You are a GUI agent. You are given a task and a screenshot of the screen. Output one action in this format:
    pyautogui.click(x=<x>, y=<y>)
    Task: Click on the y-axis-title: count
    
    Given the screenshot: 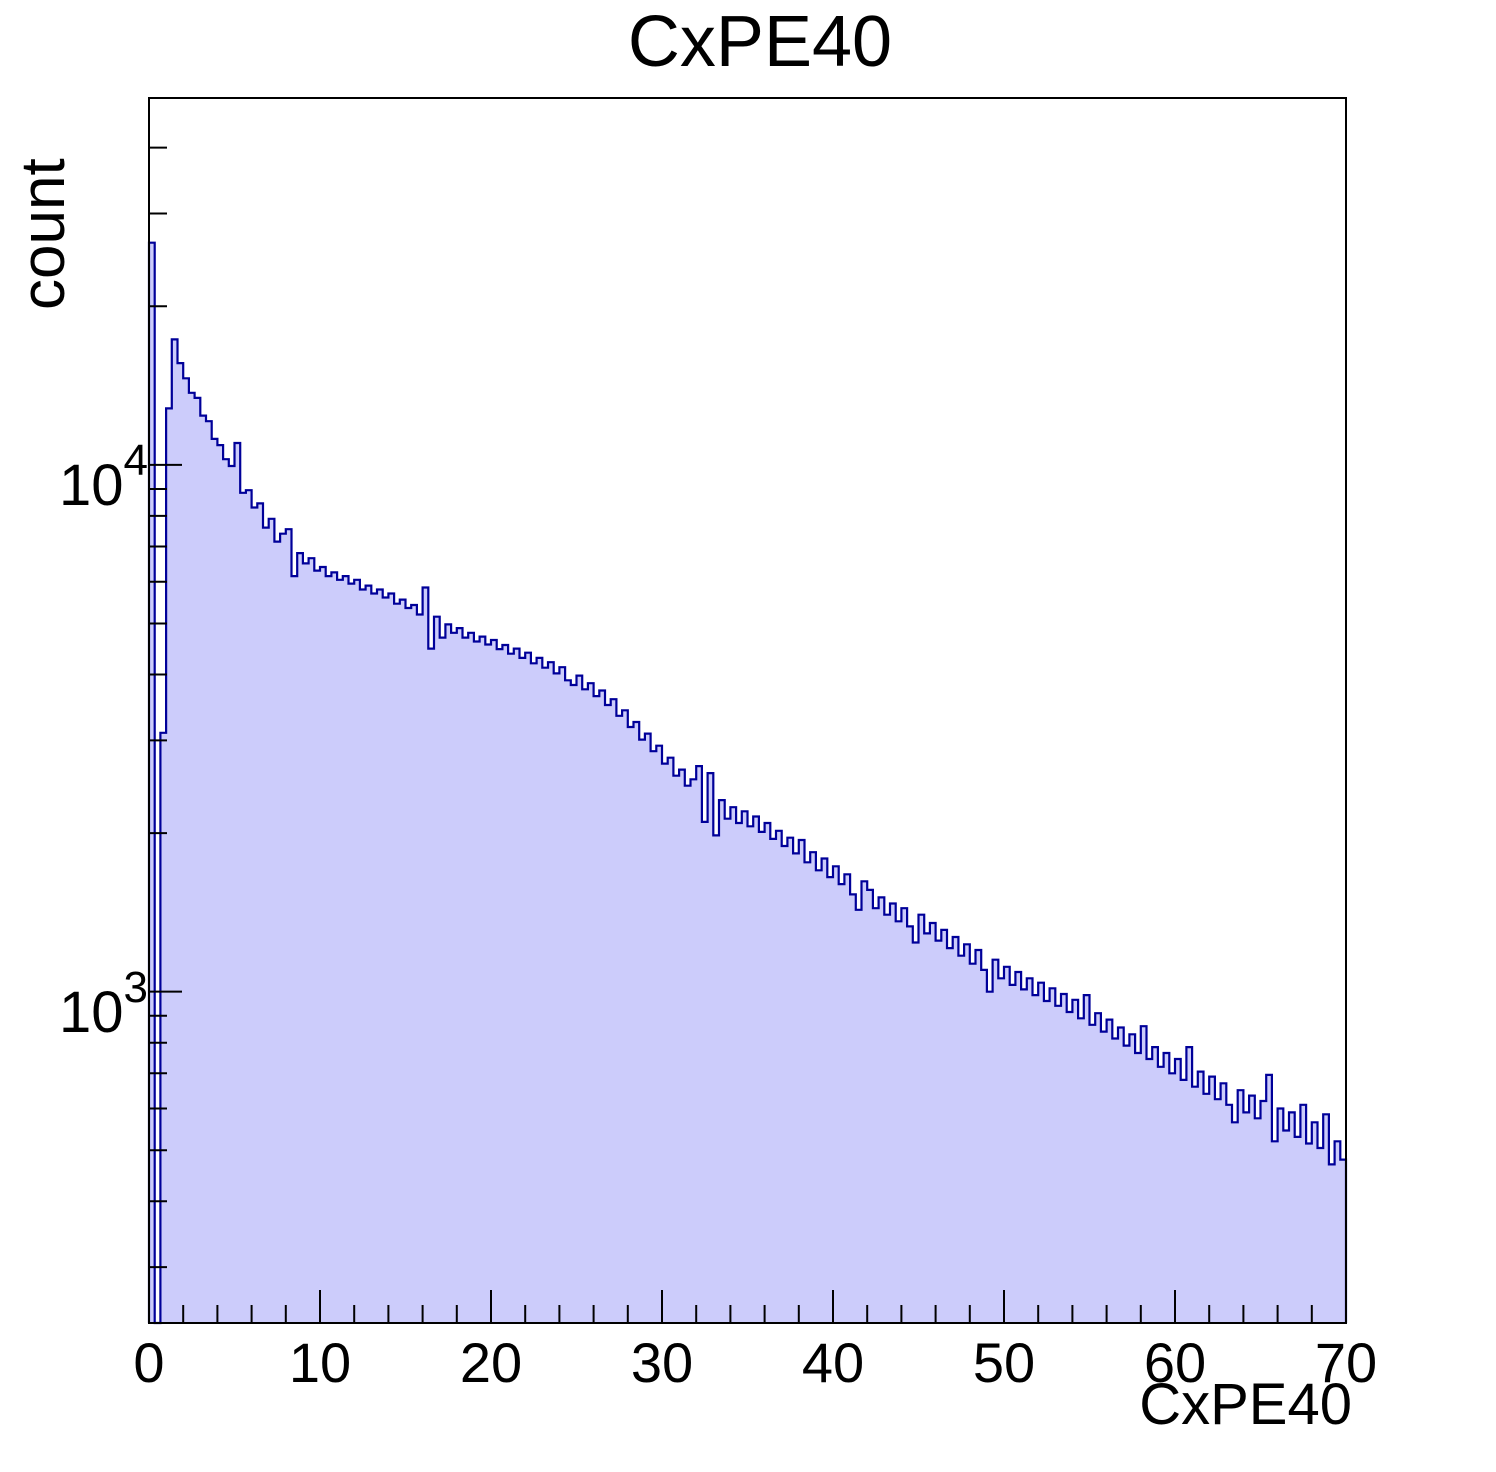 What is the action you would take?
    pyautogui.click(x=43, y=234)
    